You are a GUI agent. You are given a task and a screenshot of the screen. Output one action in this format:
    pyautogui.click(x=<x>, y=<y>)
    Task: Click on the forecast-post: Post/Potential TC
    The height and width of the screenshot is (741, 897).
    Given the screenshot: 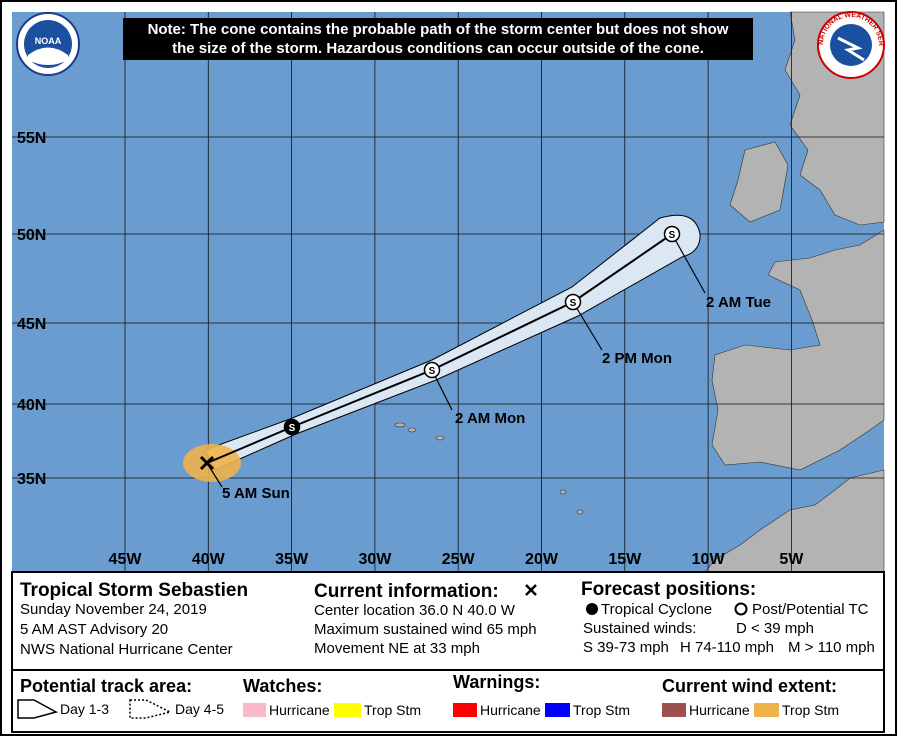 What is the action you would take?
    pyautogui.click(x=810, y=609)
    